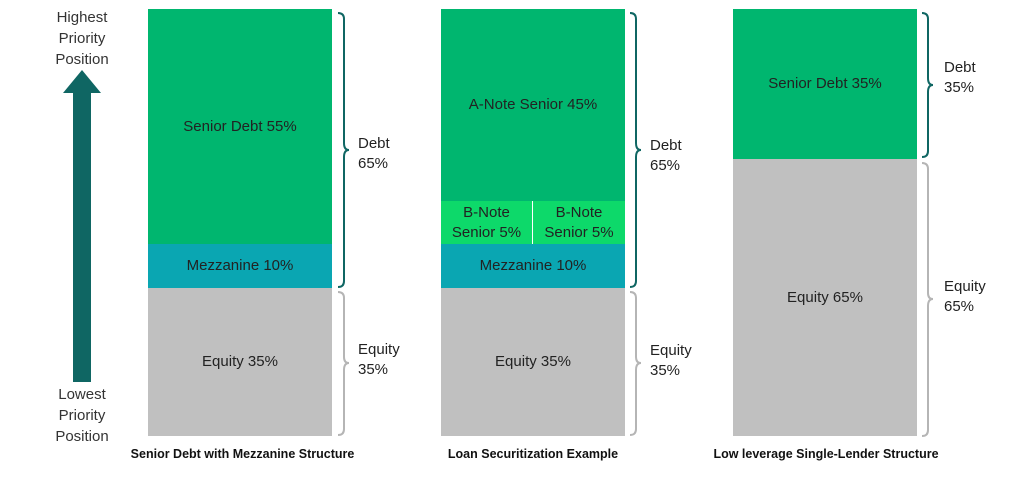  I want to click on debt-bracket-label: Debt 35%, so click(960, 77).